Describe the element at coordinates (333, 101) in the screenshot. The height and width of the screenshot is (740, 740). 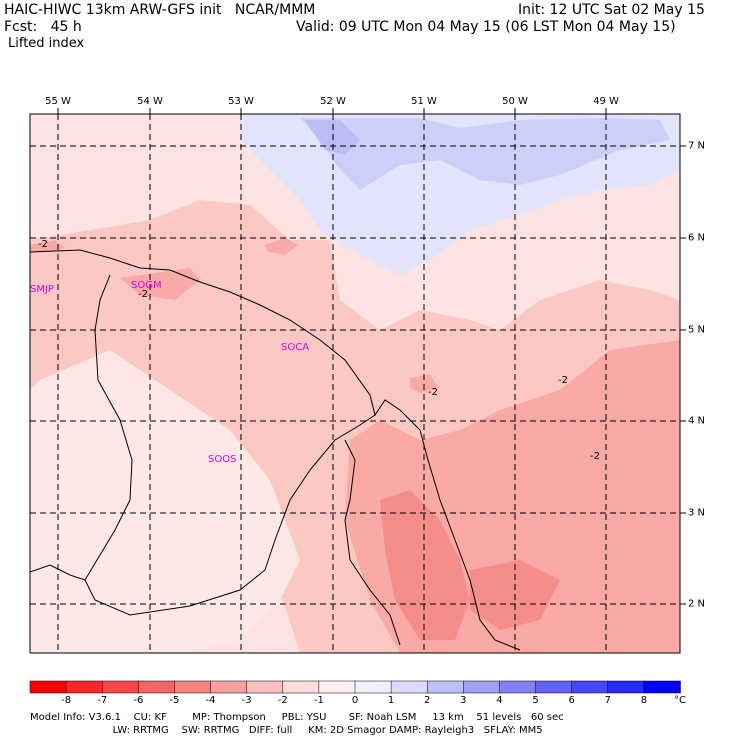
I see `lon-label: 52 W` at that location.